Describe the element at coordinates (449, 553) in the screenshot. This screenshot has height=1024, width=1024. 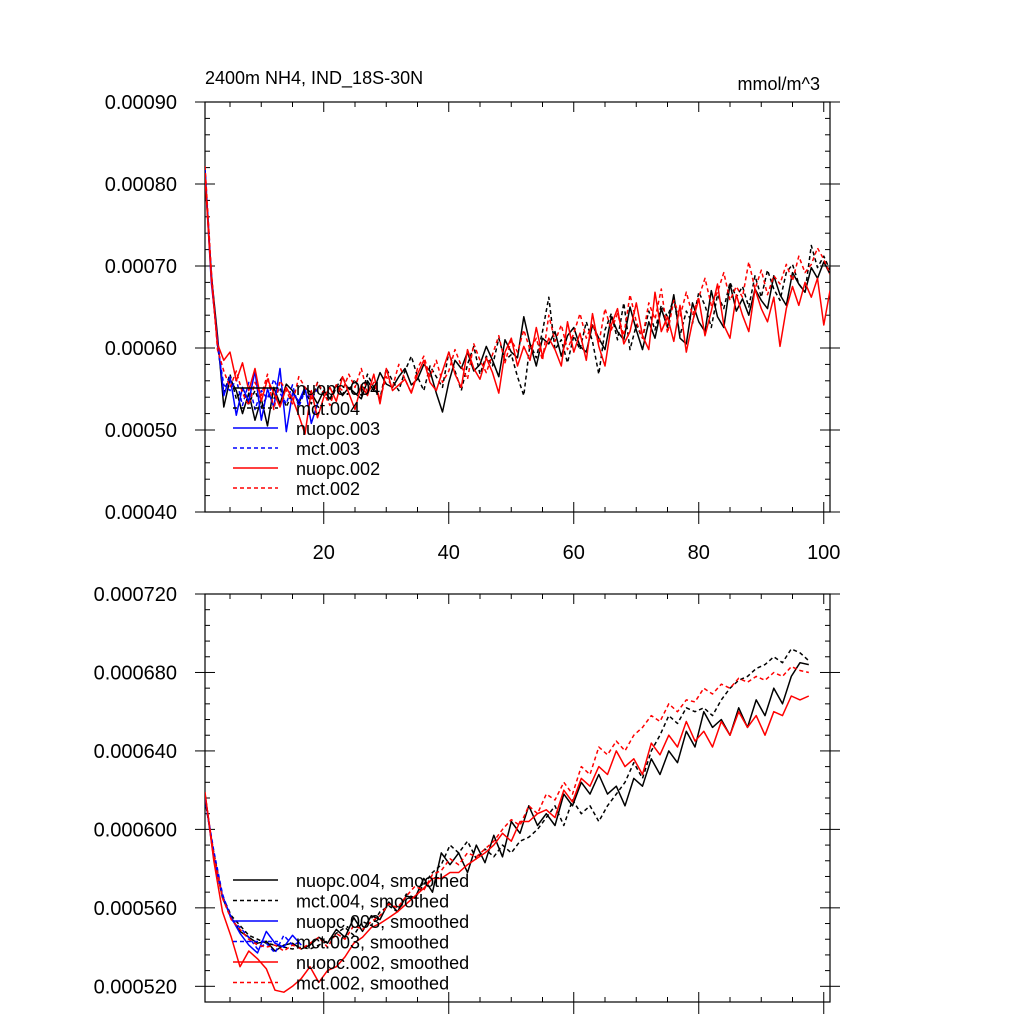
I see `x-tick-label: 40` at that location.